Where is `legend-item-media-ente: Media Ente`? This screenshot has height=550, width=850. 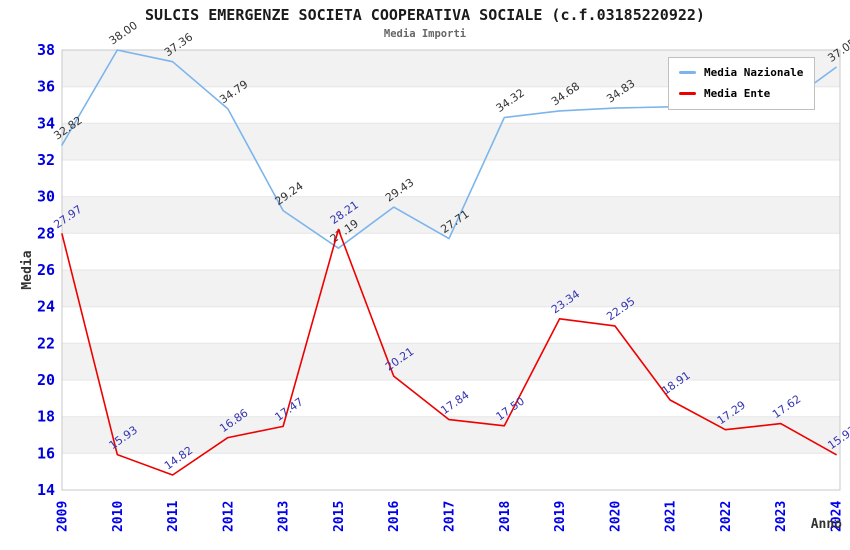
legend-item-media-ente: Media Ente is located at coordinates (741, 93).